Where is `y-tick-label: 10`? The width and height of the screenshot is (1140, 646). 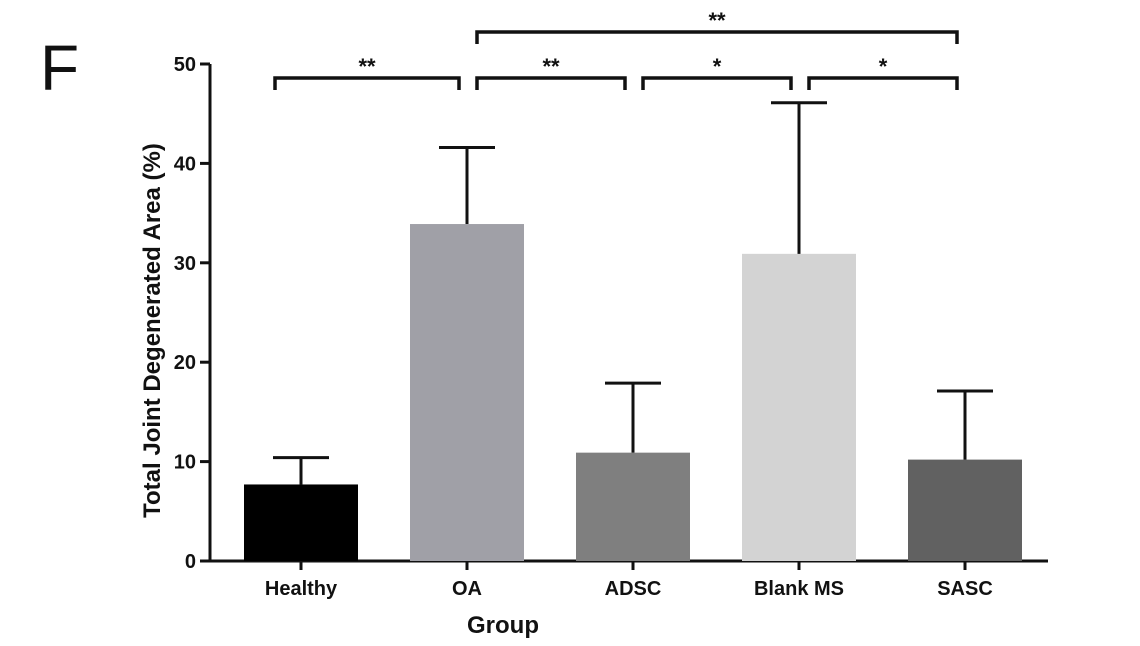 y-tick-label: 10 is located at coordinates (185, 463).